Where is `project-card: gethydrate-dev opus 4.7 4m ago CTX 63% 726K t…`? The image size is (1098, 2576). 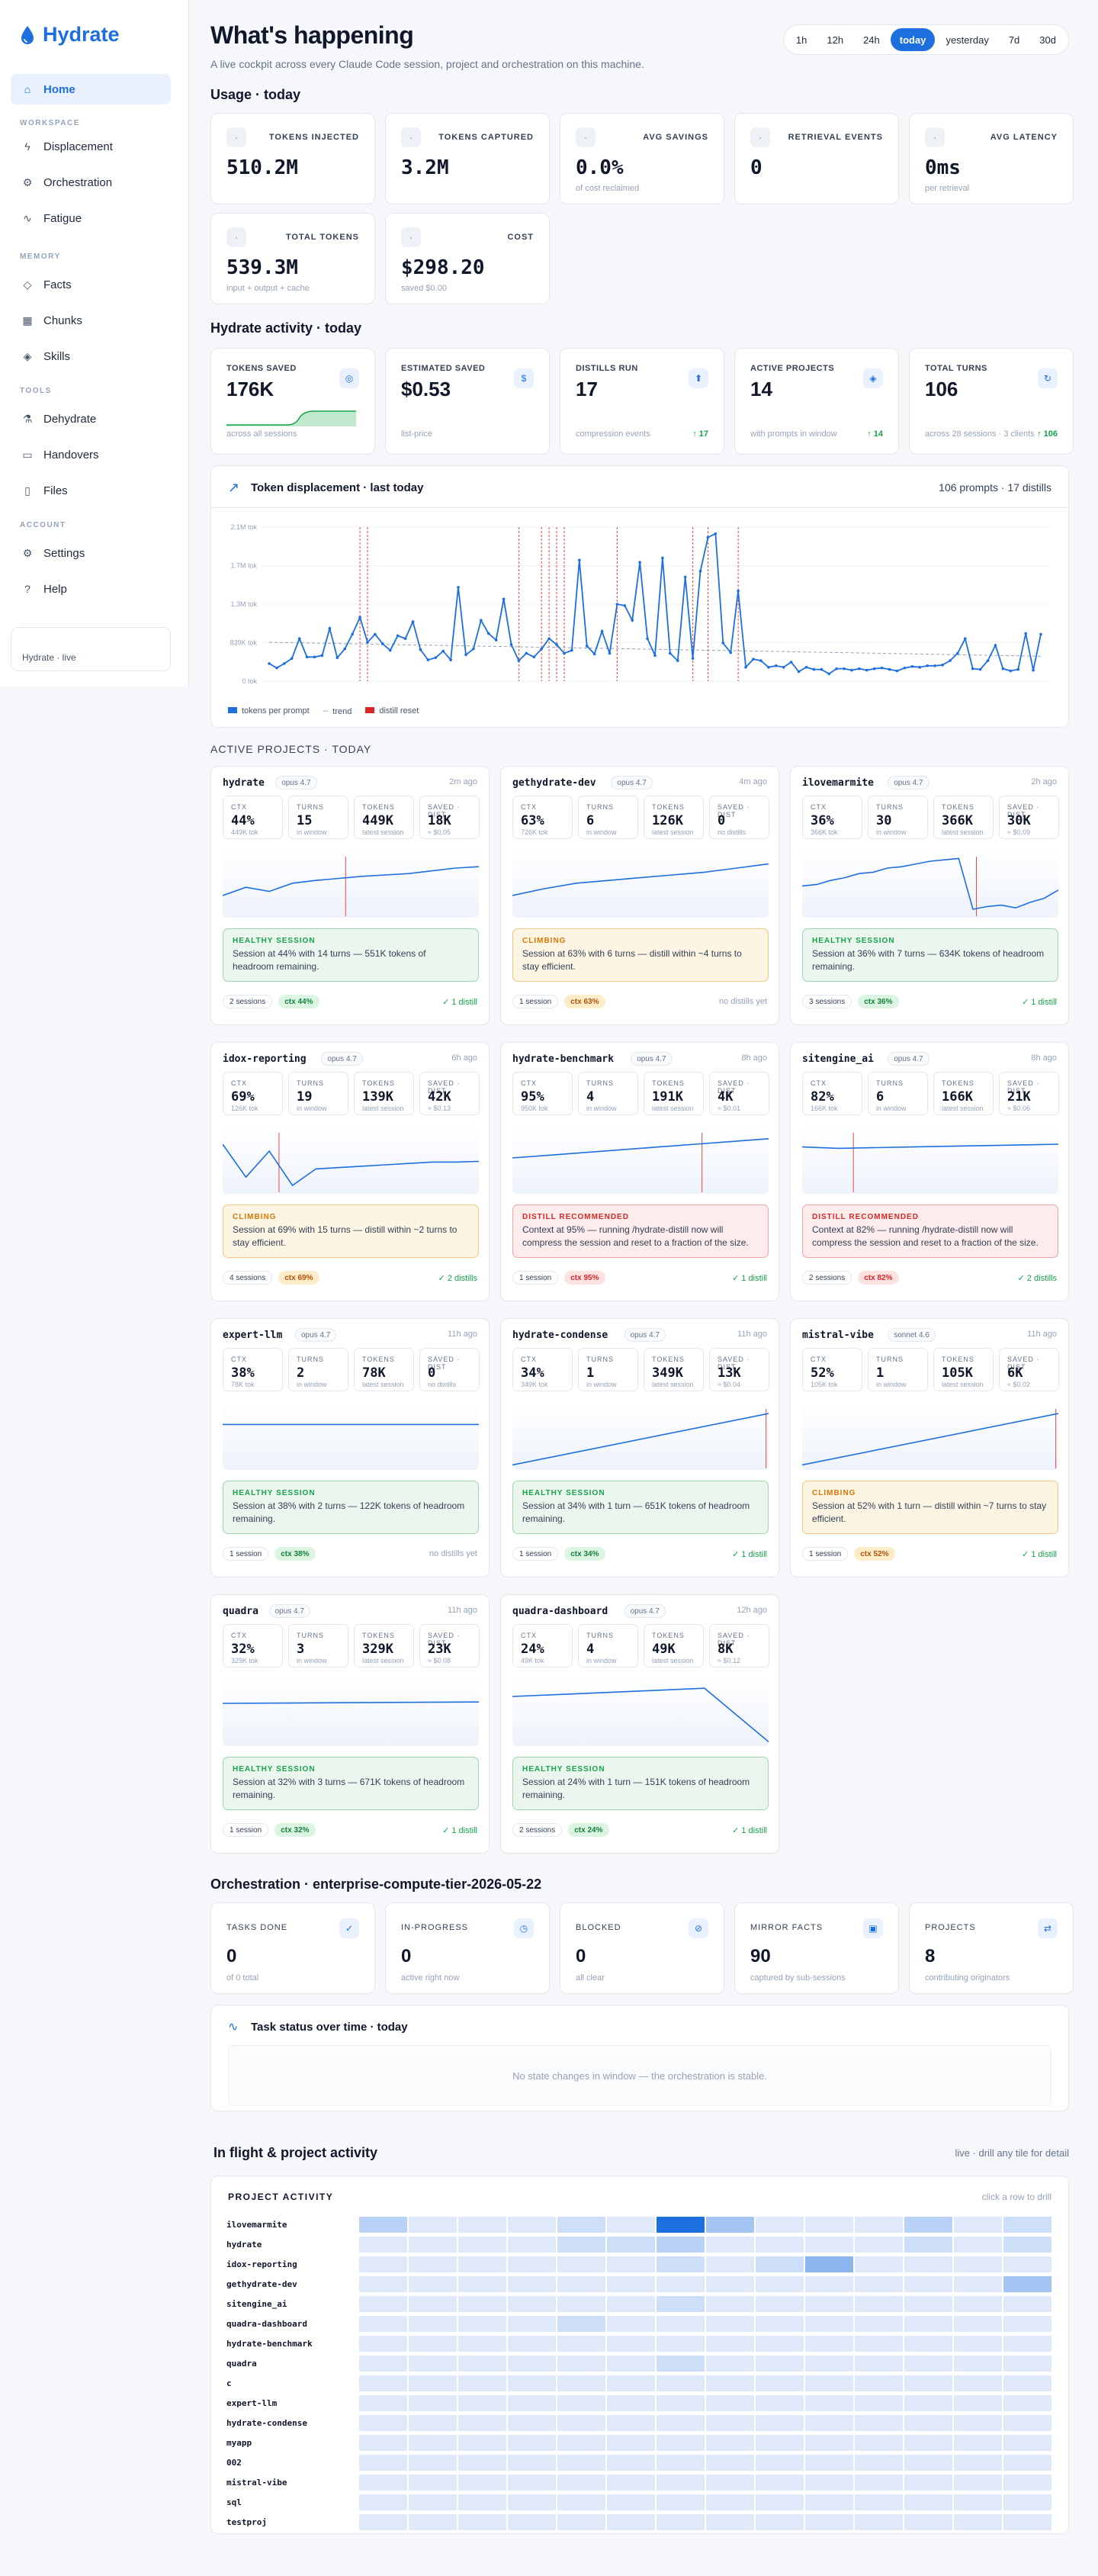
project-card: gethydrate-dev opus 4.7 4m ago CTX 63% 726K t… is located at coordinates (639, 895).